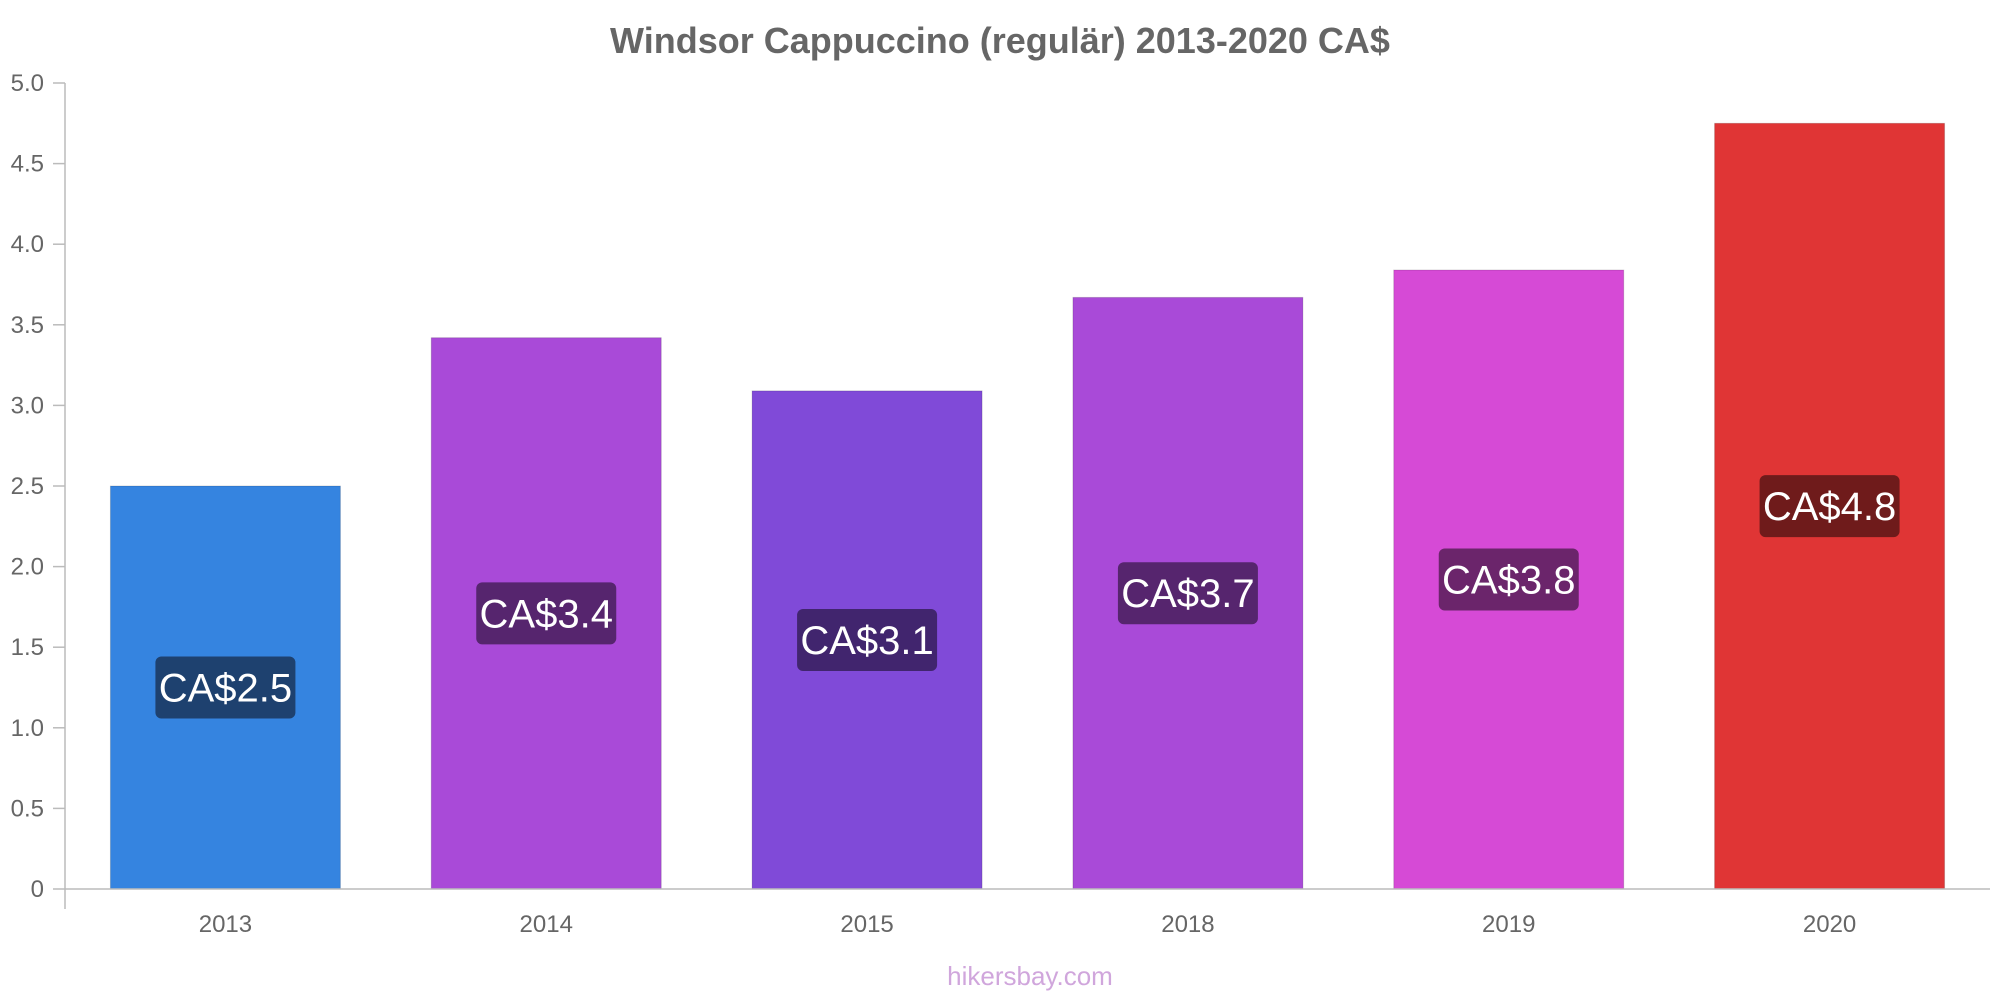 The width and height of the screenshot is (2000, 1000). What do you see at coordinates (1508, 924) in the screenshot?
I see `x-tick-label: 2019` at bounding box center [1508, 924].